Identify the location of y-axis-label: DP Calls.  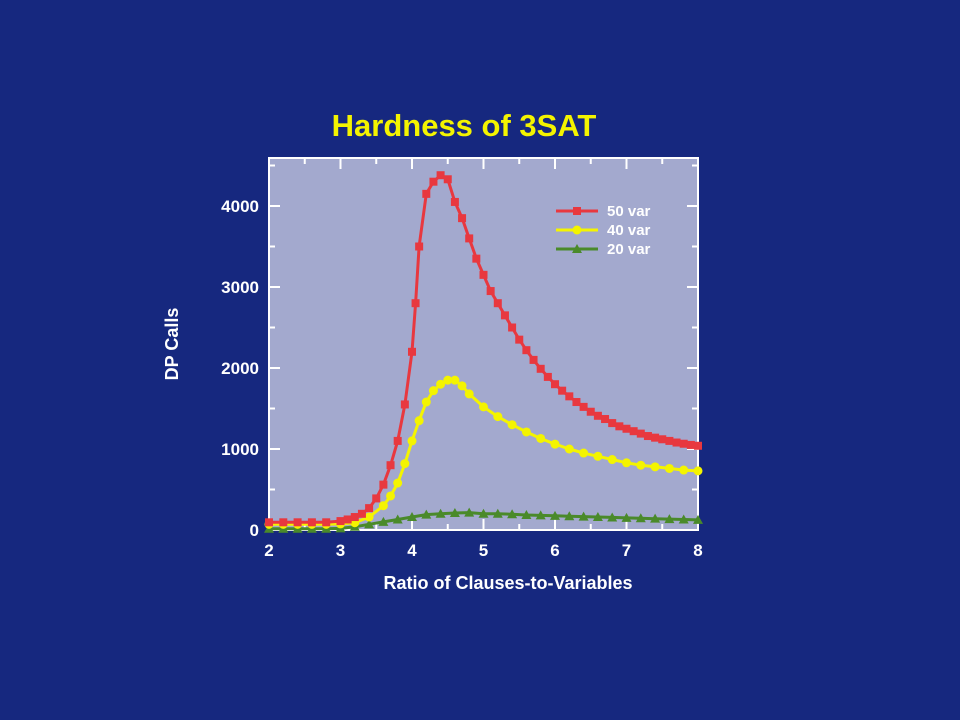
(172, 344).